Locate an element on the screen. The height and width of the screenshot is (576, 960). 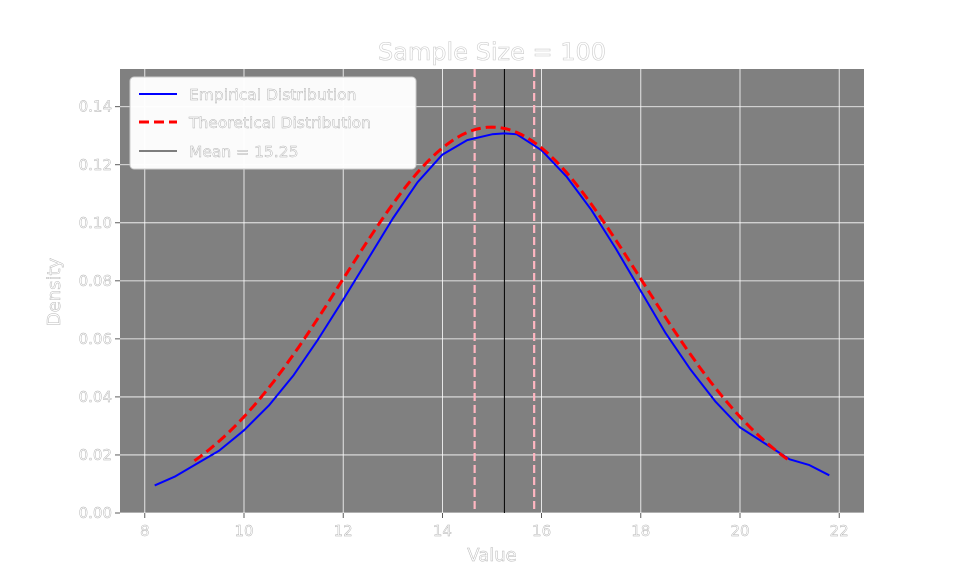
x-tick-label: 20 is located at coordinates (739, 531).